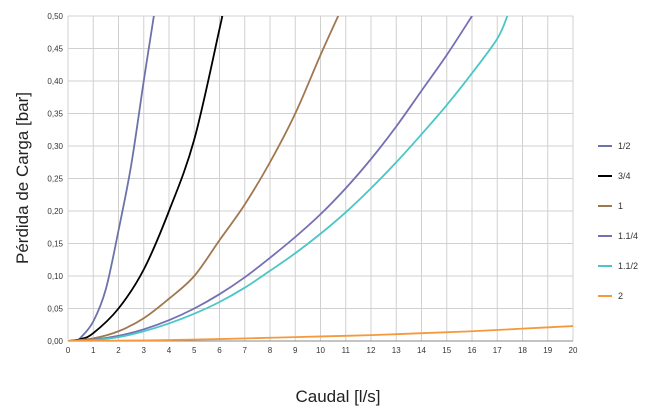  Describe the element at coordinates (522, 350) in the screenshot. I see `x-tick-label: 18` at that location.